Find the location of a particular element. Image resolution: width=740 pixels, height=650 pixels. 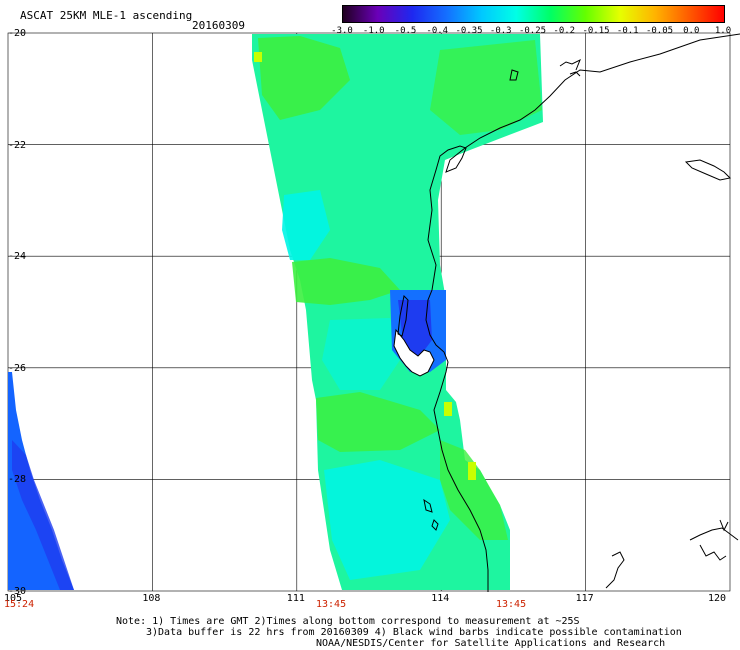

lon-label: 114 is located at coordinates (440, 598).